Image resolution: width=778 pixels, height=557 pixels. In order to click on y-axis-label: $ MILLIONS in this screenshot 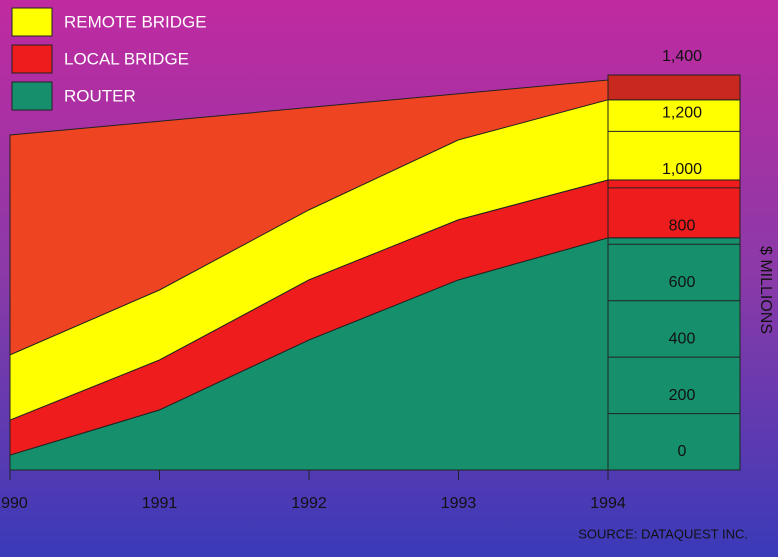, I will do `click(765, 290)`.